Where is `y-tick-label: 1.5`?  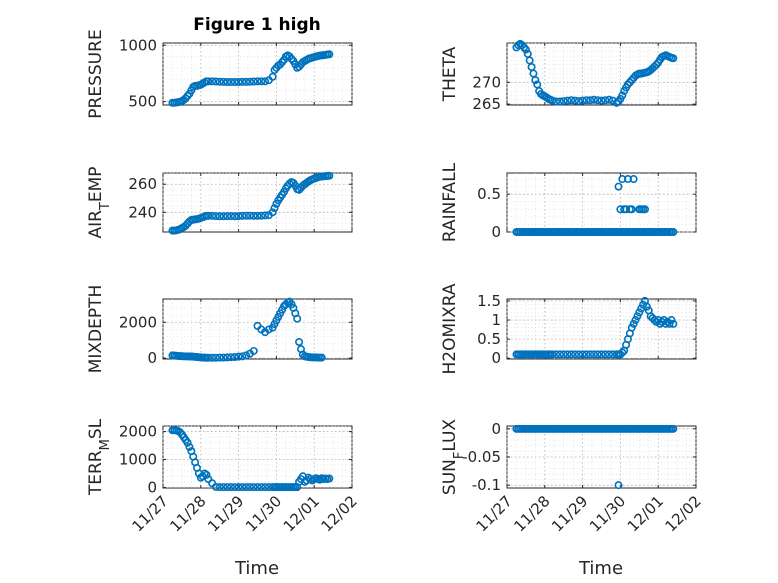
y-tick-label: 1.5 is located at coordinates (489, 301).